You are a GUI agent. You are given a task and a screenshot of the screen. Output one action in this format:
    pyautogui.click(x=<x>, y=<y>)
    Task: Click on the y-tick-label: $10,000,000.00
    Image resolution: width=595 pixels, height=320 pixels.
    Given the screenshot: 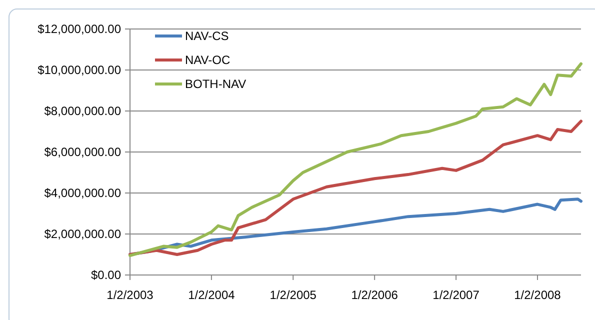 What is the action you would take?
    pyautogui.click(x=80, y=70)
    